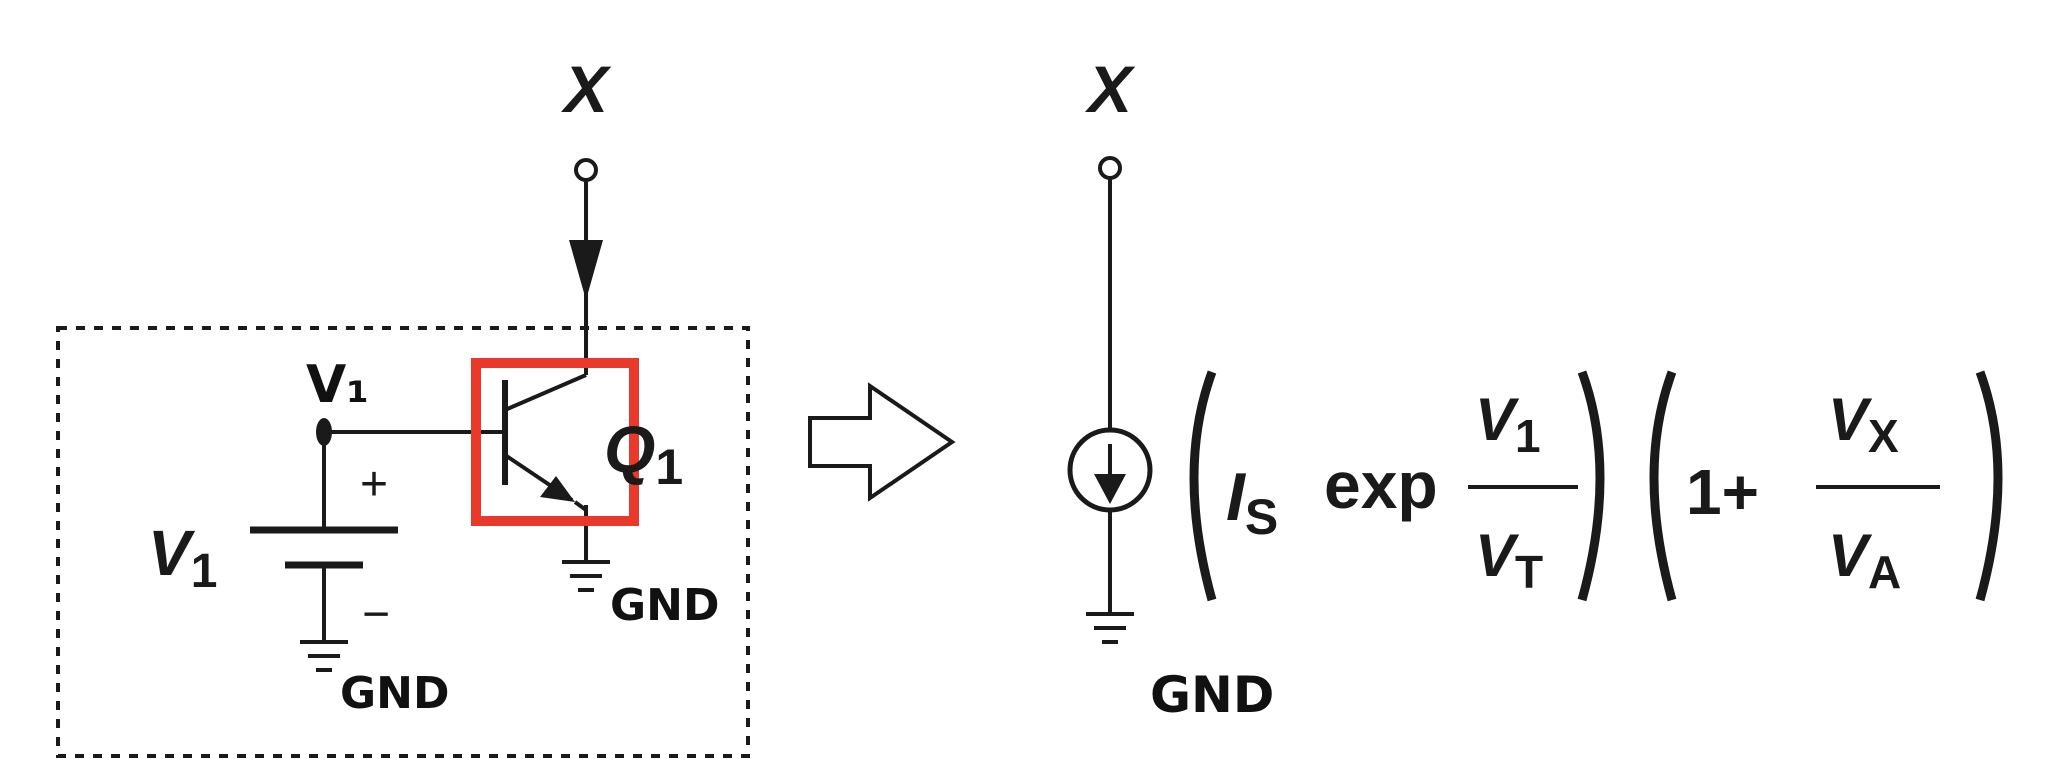 The width and height of the screenshot is (2050, 782). What do you see at coordinates (1110, 400) in the screenshot?
I see `right-circuit` at bounding box center [1110, 400].